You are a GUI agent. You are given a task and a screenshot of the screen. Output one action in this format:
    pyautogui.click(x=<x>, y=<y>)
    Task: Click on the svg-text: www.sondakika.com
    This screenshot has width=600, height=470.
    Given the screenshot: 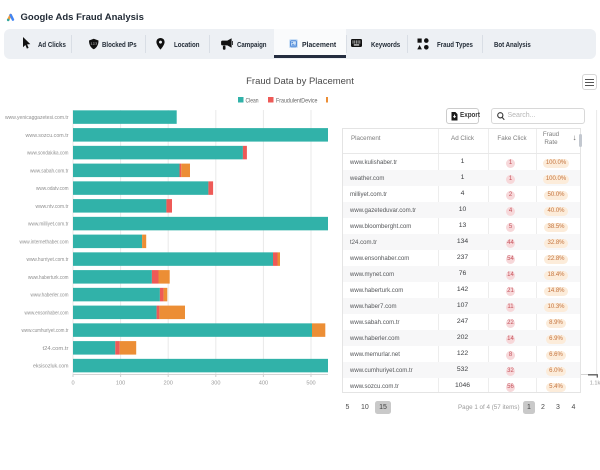 What is the action you would take?
    pyautogui.click(x=47, y=154)
    